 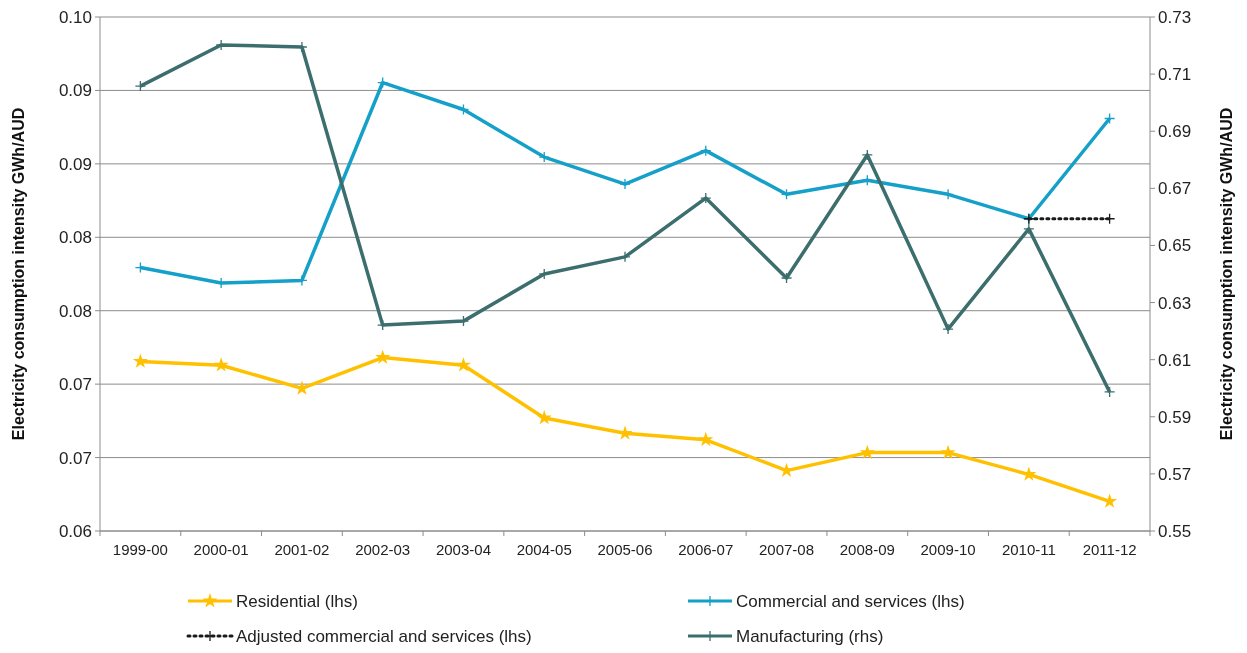 I want to click on x-tick-label: 2008-09, so click(x=867, y=549).